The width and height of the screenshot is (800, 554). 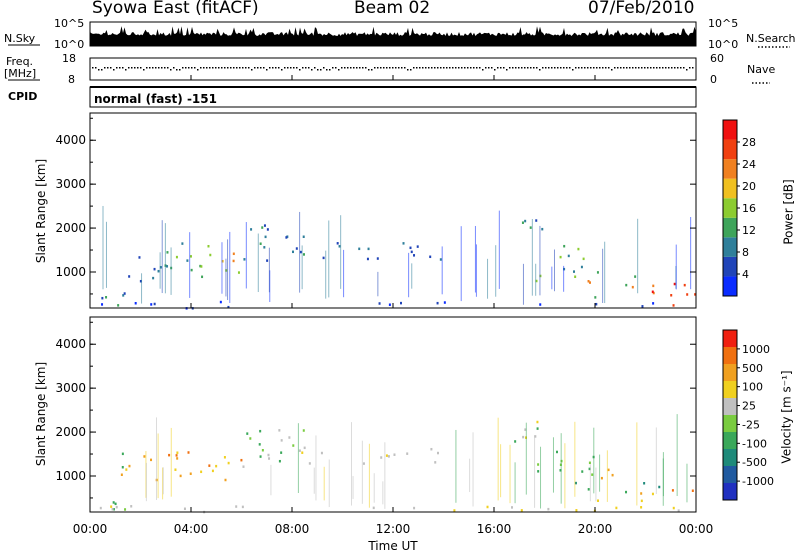 I want to click on colorbar-tick-label: -500, so click(x=754, y=462).